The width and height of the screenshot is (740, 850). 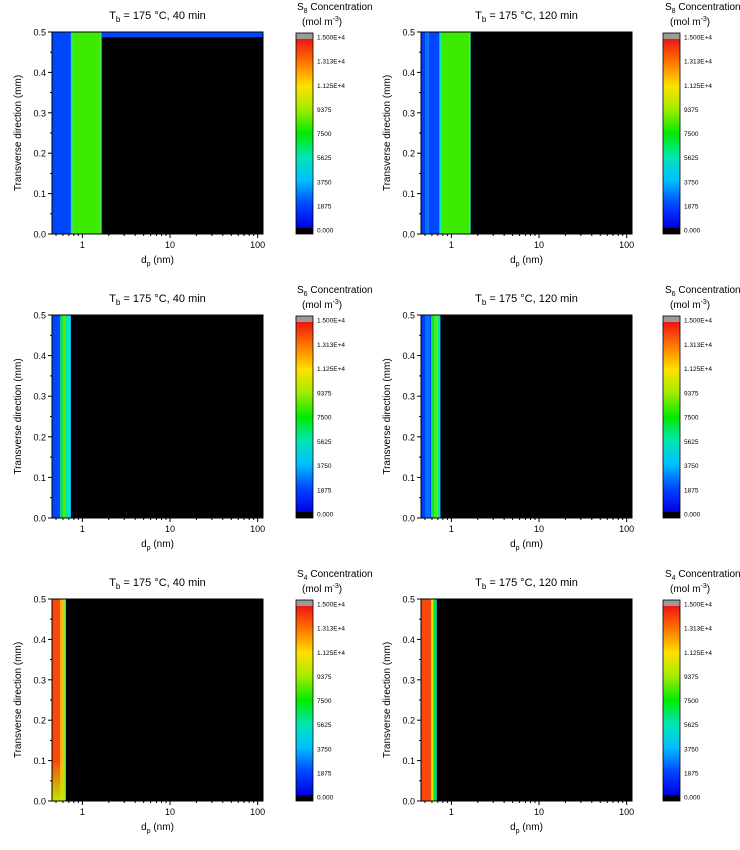 I want to click on colorbar-title-sub: 8, so click(x=674, y=11).